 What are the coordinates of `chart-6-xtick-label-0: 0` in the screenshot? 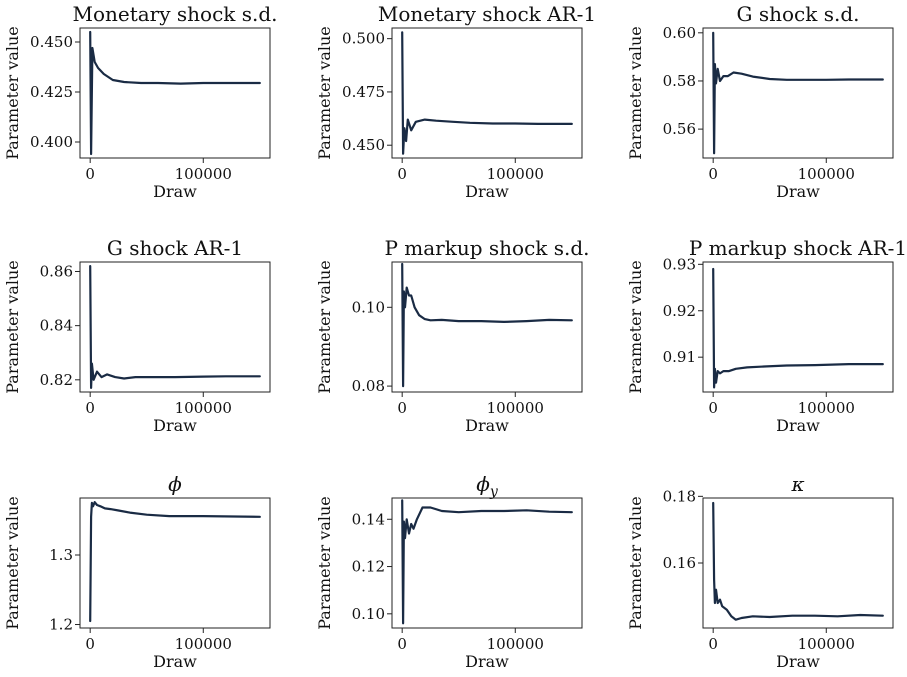 It's located at (90, 644).